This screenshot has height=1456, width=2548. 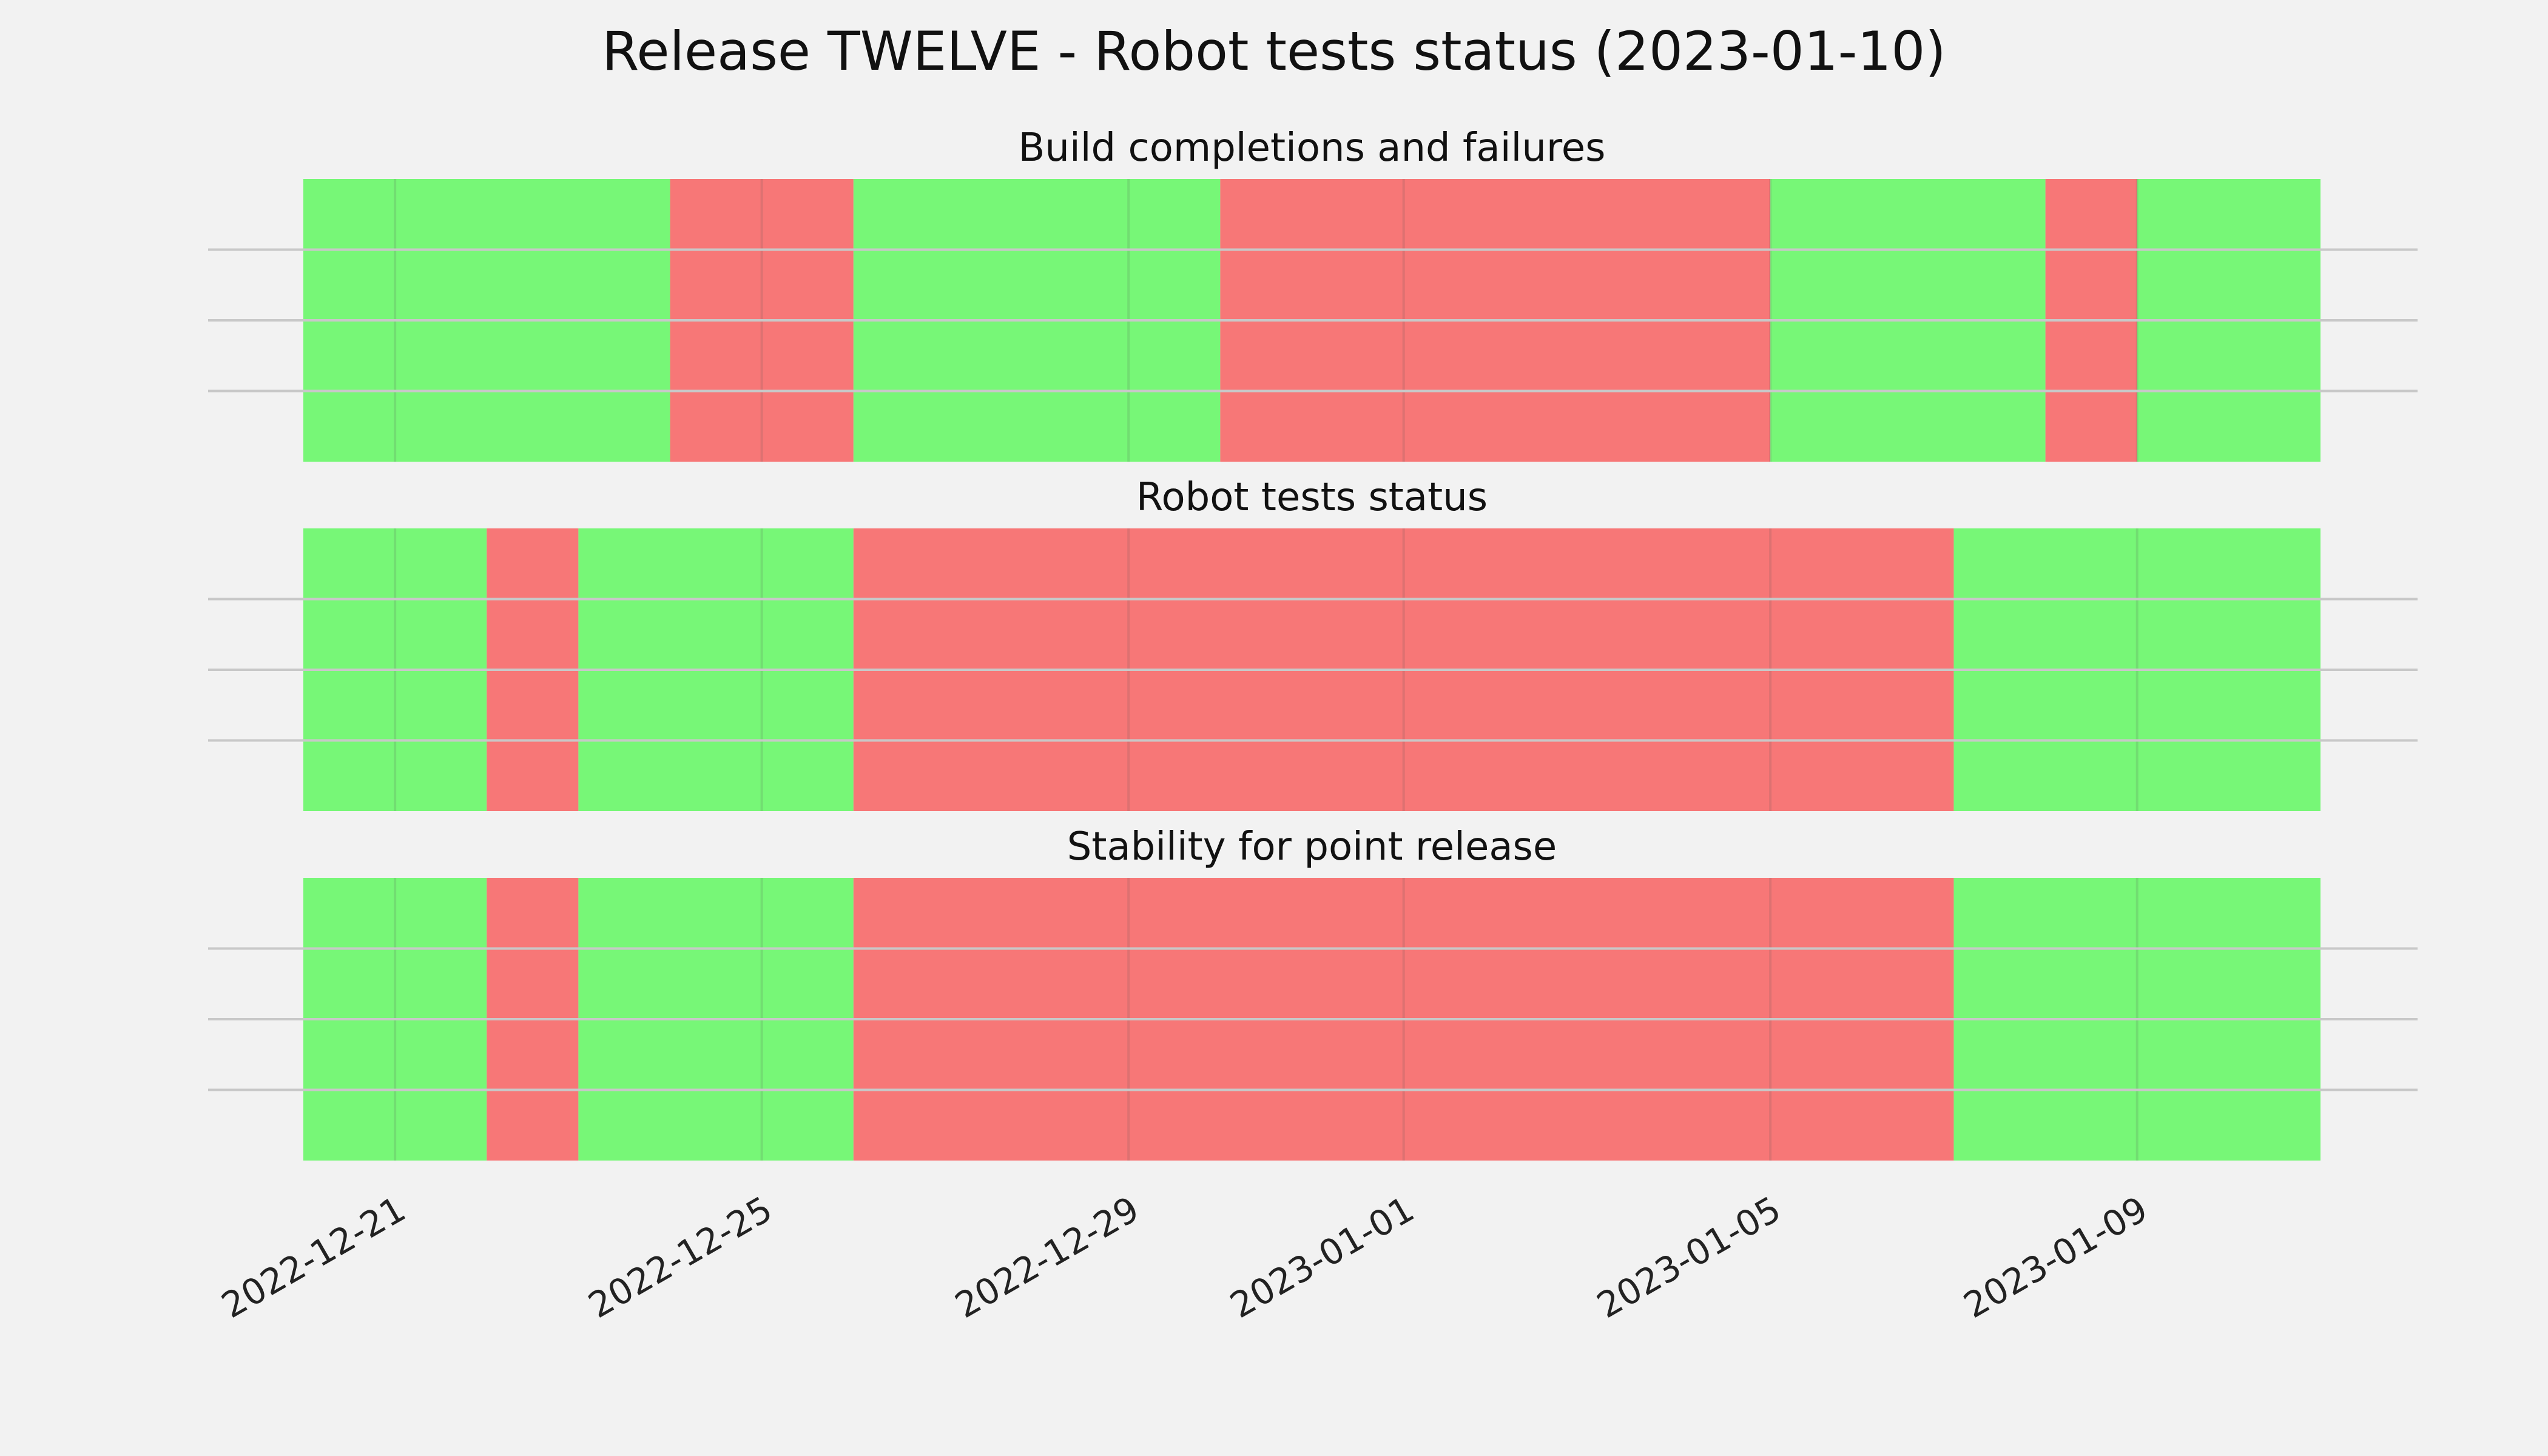 What do you see at coordinates (1312, 148) in the screenshot?
I see `panel-title: Build completions and failures` at bounding box center [1312, 148].